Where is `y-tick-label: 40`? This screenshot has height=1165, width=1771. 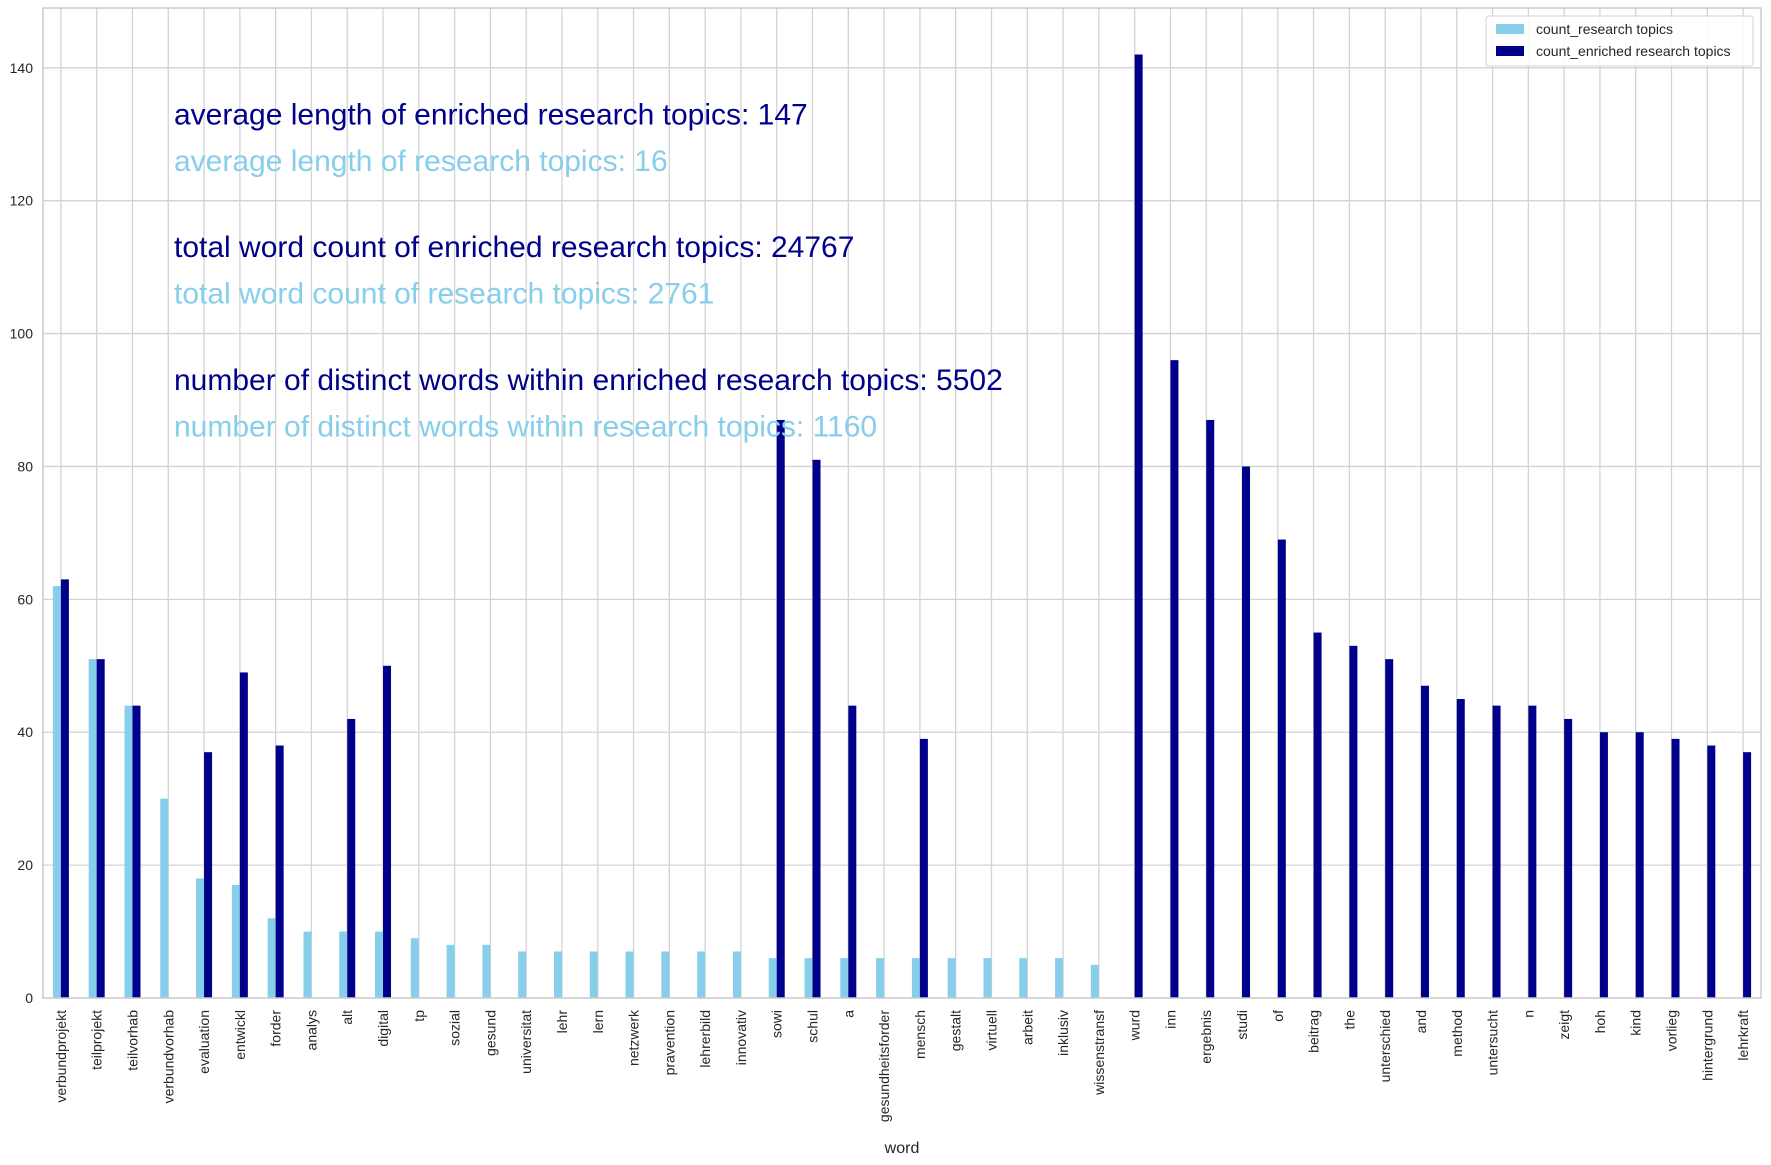
y-tick-label: 40 is located at coordinates (25, 732).